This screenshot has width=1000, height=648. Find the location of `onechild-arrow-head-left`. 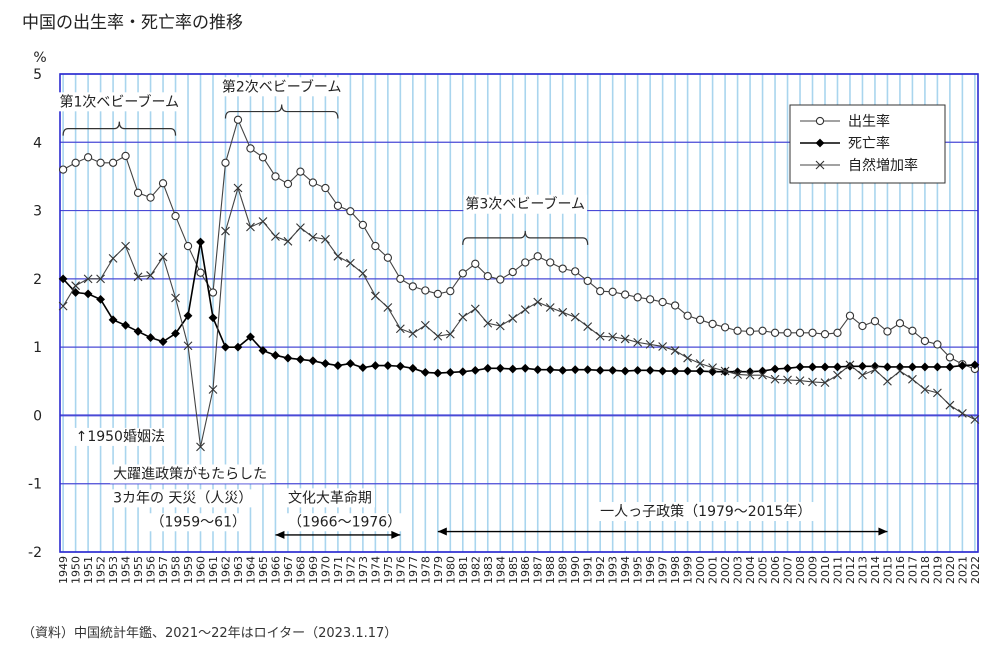

onechild-arrow-head-left is located at coordinates (442, 531).